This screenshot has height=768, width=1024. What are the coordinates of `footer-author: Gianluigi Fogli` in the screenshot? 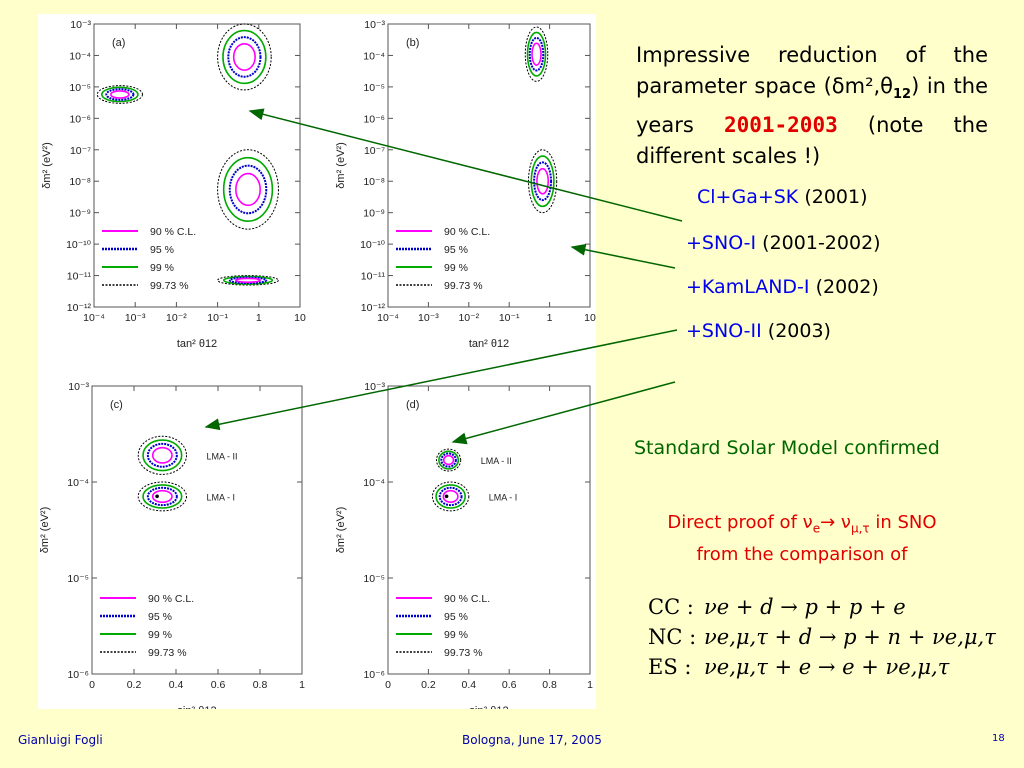 It's located at (60, 740).